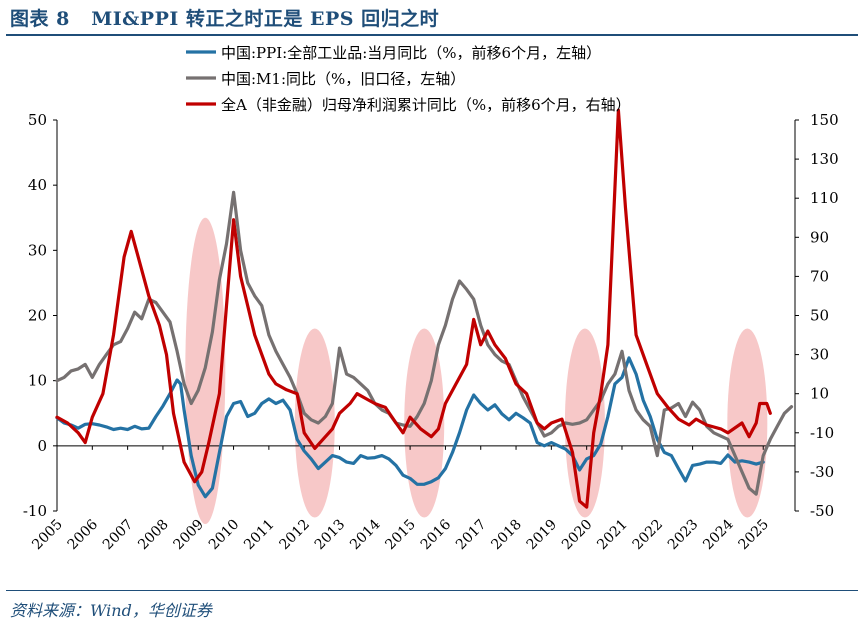 The width and height of the screenshot is (864, 630). I want to click on legend-label-3: 全A（非金融）归母净利润累计同比（%，前移6个月，右轴）, so click(426, 105).